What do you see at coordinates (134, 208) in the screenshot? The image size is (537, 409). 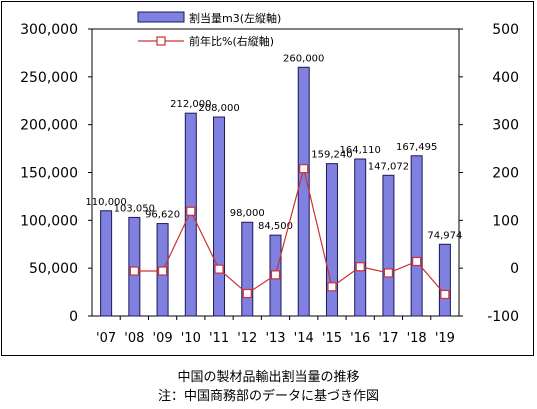 I see `bar-data-label: 103,050` at bounding box center [134, 208].